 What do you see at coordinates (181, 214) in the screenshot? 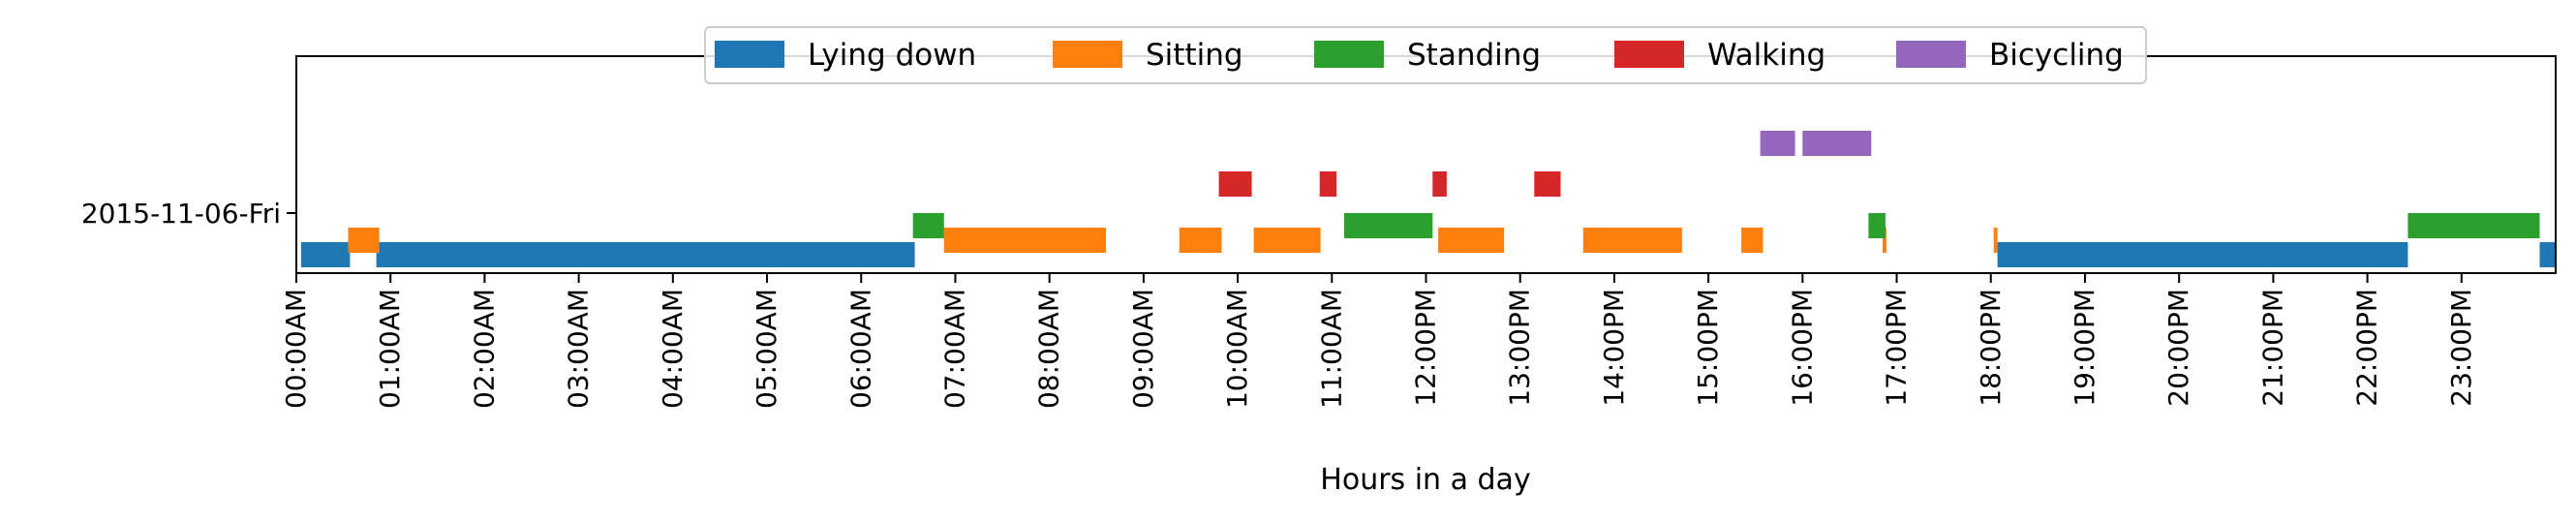
I see `y-tick-label: 2015-11-06-Fri` at bounding box center [181, 214].